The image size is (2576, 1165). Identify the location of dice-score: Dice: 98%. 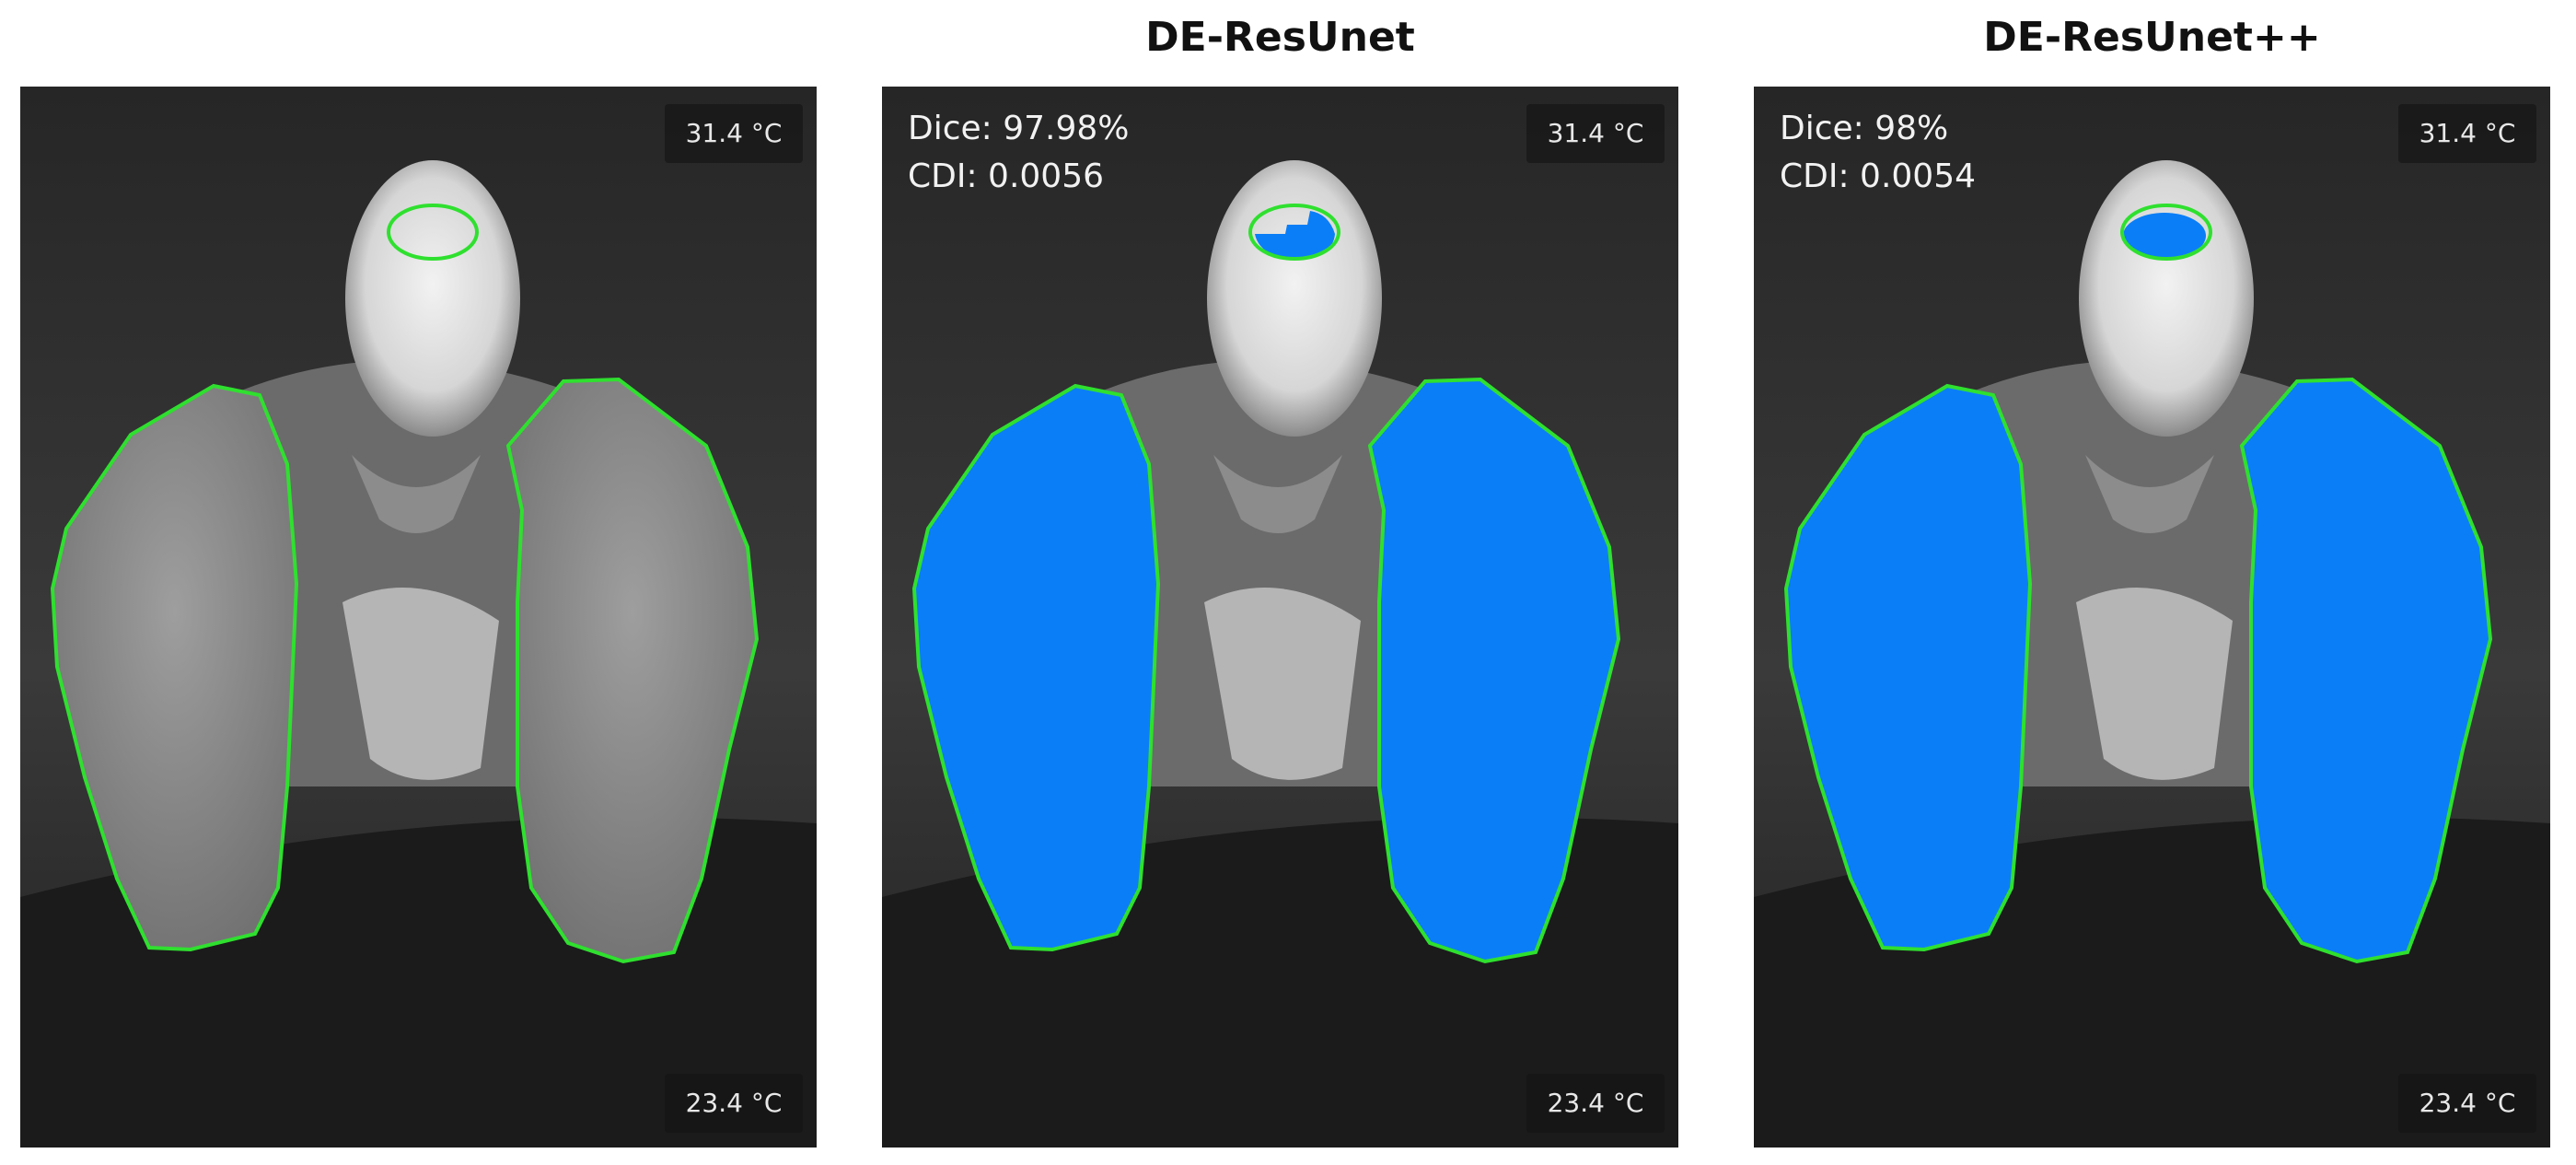
(1864, 128).